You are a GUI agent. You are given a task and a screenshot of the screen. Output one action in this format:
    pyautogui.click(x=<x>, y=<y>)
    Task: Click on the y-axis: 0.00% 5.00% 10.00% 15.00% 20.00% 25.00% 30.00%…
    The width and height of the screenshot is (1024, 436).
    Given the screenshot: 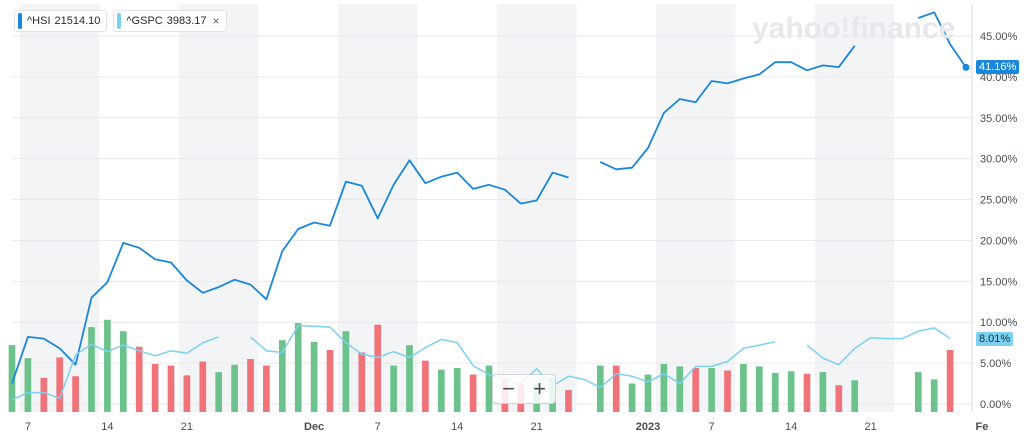 What is the action you would take?
    pyautogui.click(x=999, y=221)
    